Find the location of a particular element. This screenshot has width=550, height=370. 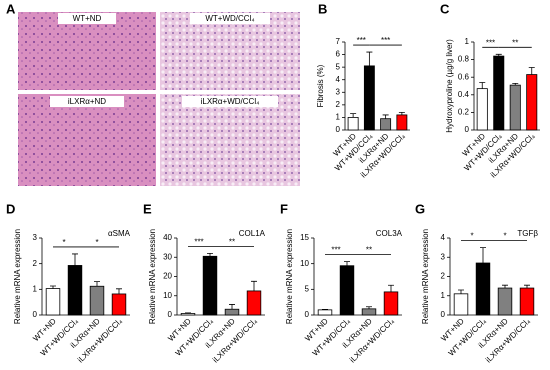

chart-title: αSMA is located at coordinates (119, 233).